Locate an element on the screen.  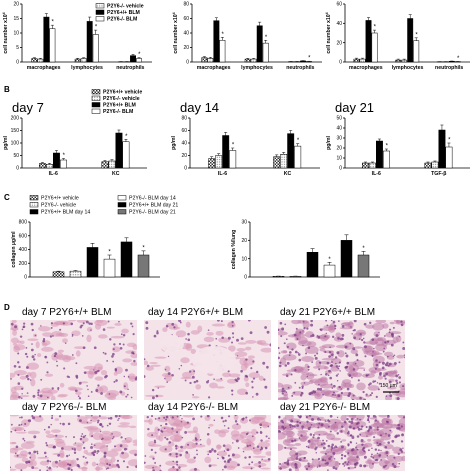
histology-image-day7-wt is located at coordinates (73, 360).